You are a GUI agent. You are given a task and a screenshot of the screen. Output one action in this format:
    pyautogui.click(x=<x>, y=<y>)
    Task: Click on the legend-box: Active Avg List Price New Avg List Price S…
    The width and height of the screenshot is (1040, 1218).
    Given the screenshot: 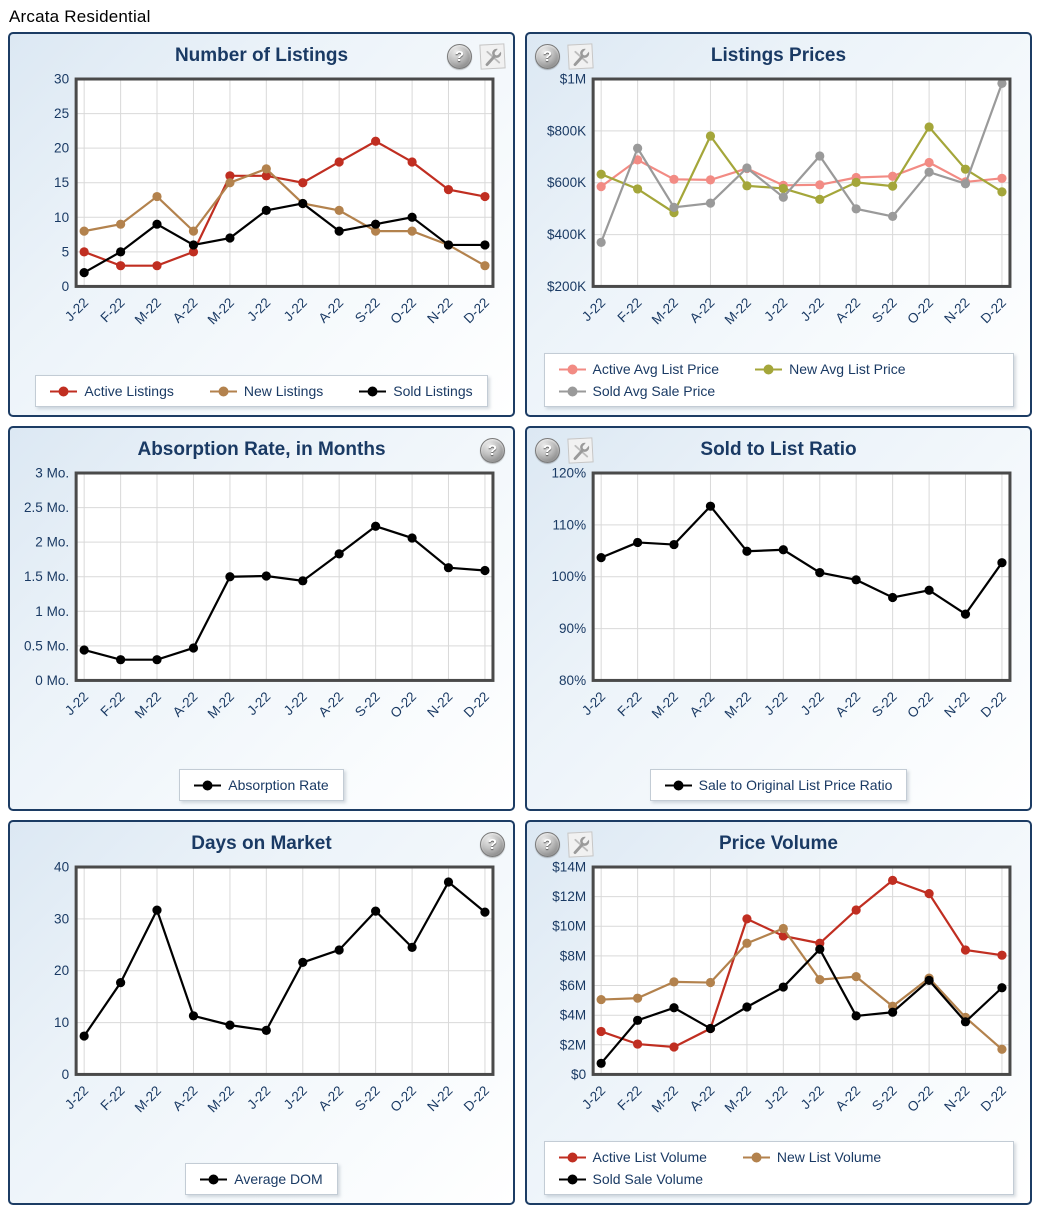 What is the action you would take?
    pyautogui.click(x=778, y=380)
    